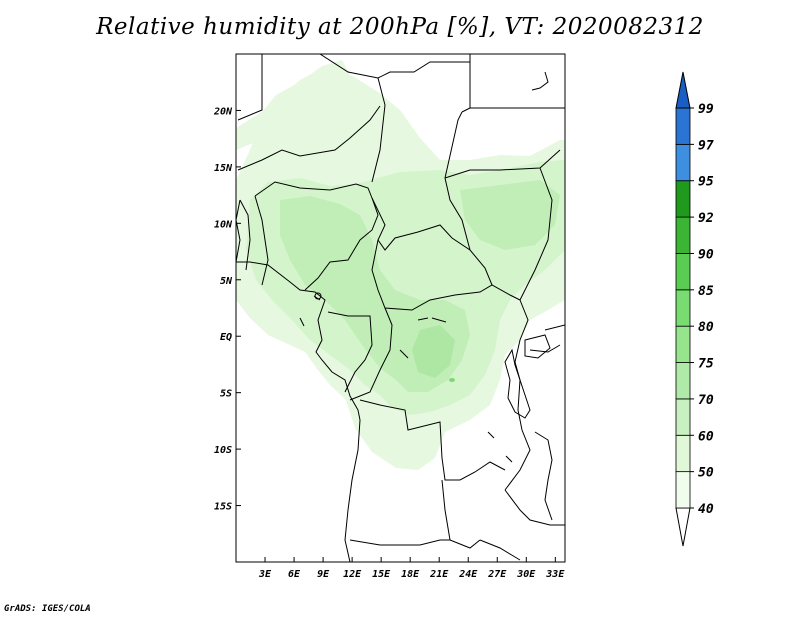 The height and width of the screenshot is (618, 800). What do you see at coordinates (223, 168) in the screenshot?
I see `lat-tick-label: 15N` at bounding box center [223, 168].